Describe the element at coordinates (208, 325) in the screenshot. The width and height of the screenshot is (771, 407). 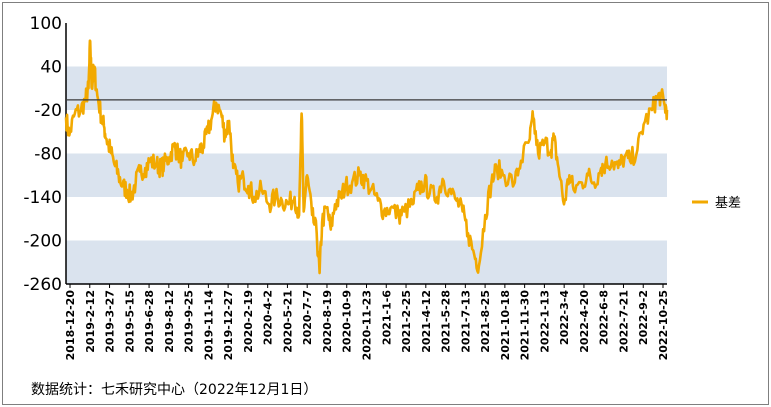
I see `x-tick-label-7: 2019-11-14` at that location.